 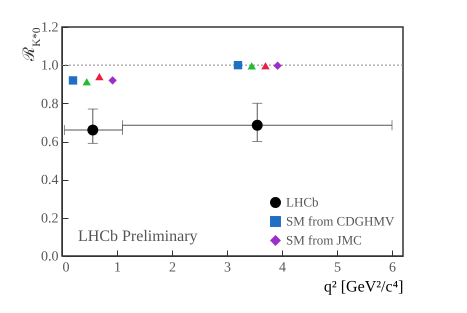 What do you see at coordinates (227, 268) in the screenshot?
I see `x-tick-label: 3` at bounding box center [227, 268].